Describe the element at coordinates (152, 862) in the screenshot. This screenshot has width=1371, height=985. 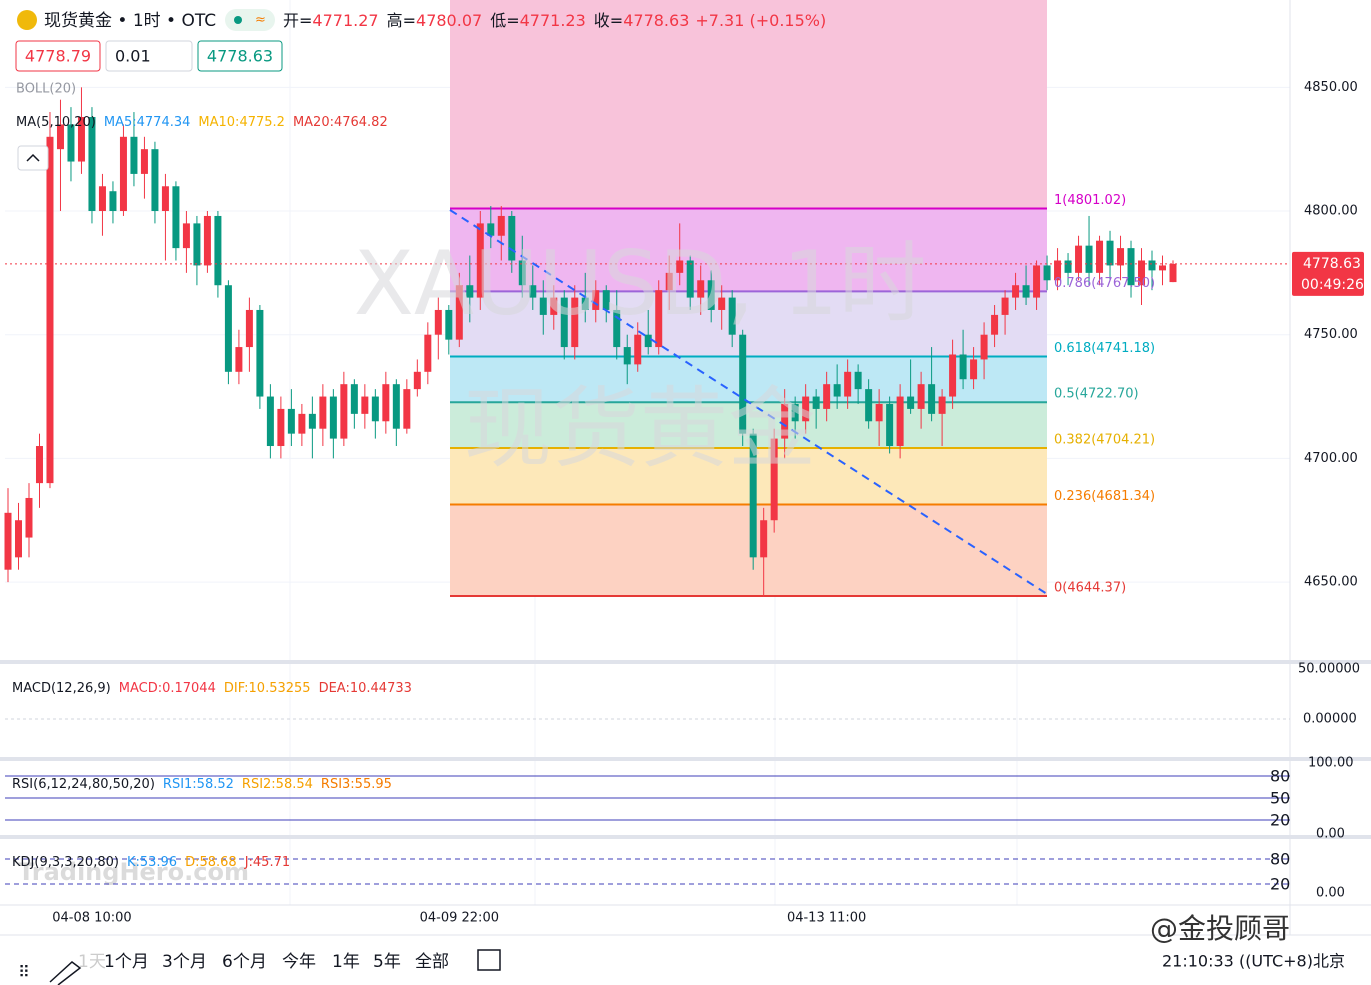
I see `legend-item: K:53.96` at that location.